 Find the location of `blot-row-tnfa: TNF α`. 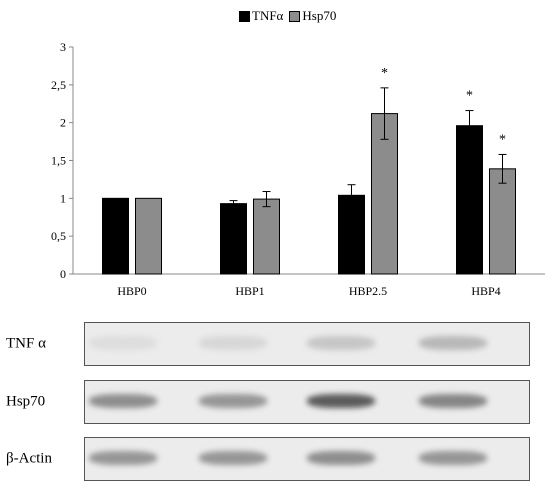

blot-row-tnfa: TNF α is located at coordinates (275, 344).